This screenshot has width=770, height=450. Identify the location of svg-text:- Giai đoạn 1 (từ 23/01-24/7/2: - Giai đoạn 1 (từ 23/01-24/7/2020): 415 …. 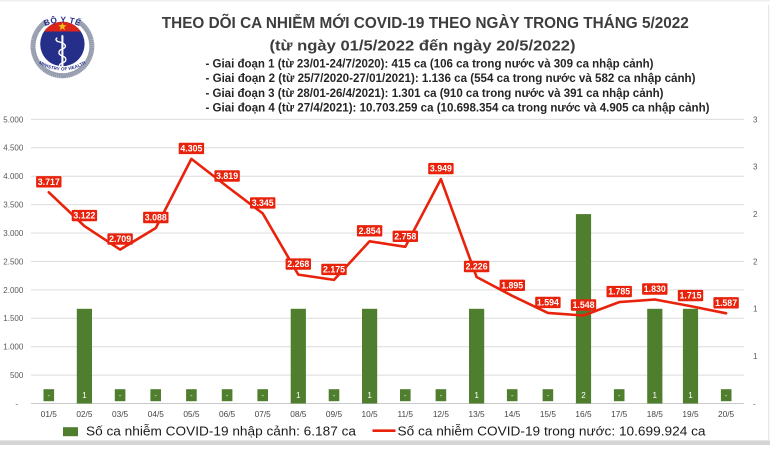
(430, 63).